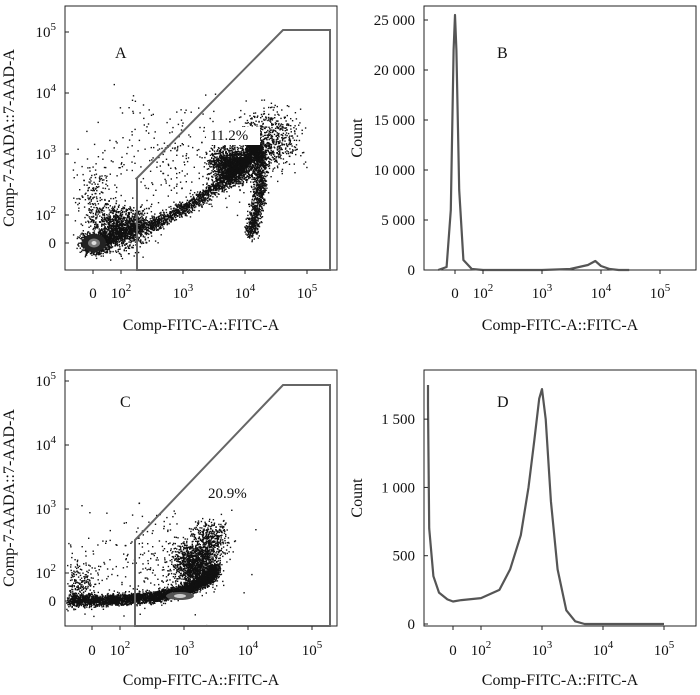 The height and width of the screenshot is (695, 700). I want to click on y-tick-label: 25 000, so click(394, 21).